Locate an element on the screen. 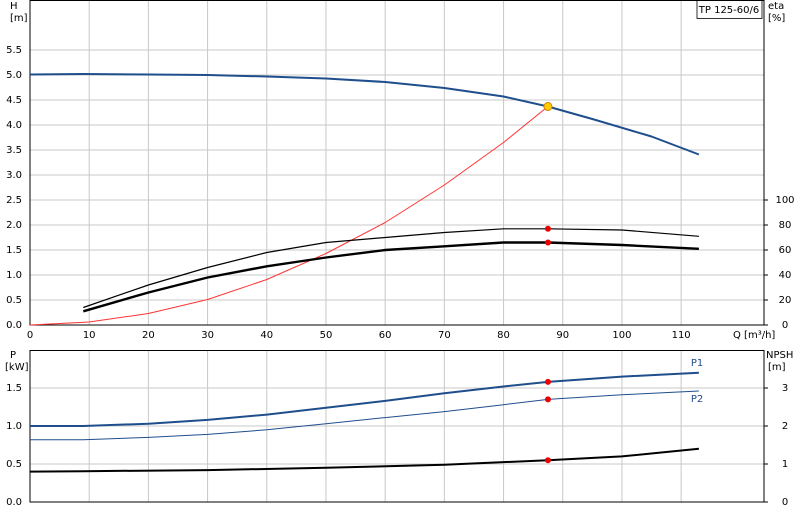 This screenshot has height=520, width=800. x-tick-label: 80 is located at coordinates (503, 335).